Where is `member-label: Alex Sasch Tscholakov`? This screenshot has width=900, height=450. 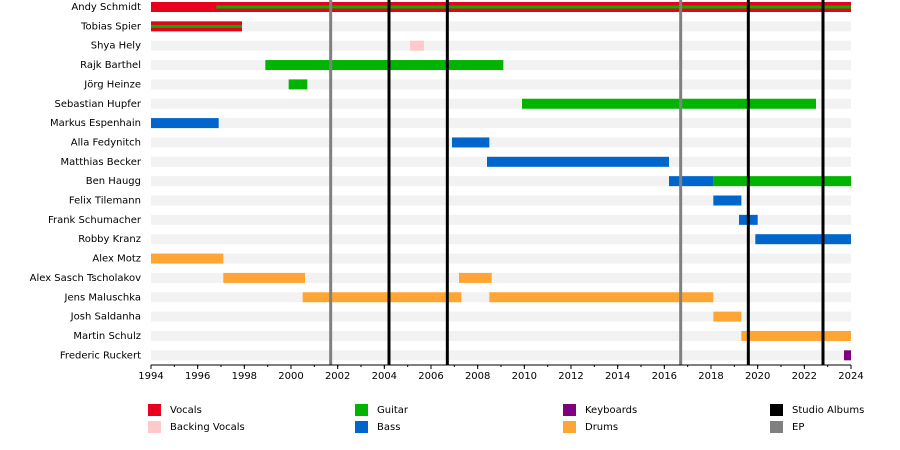 member-label: Alex Sasch Tscholakov is located at coordinates (85, 278).